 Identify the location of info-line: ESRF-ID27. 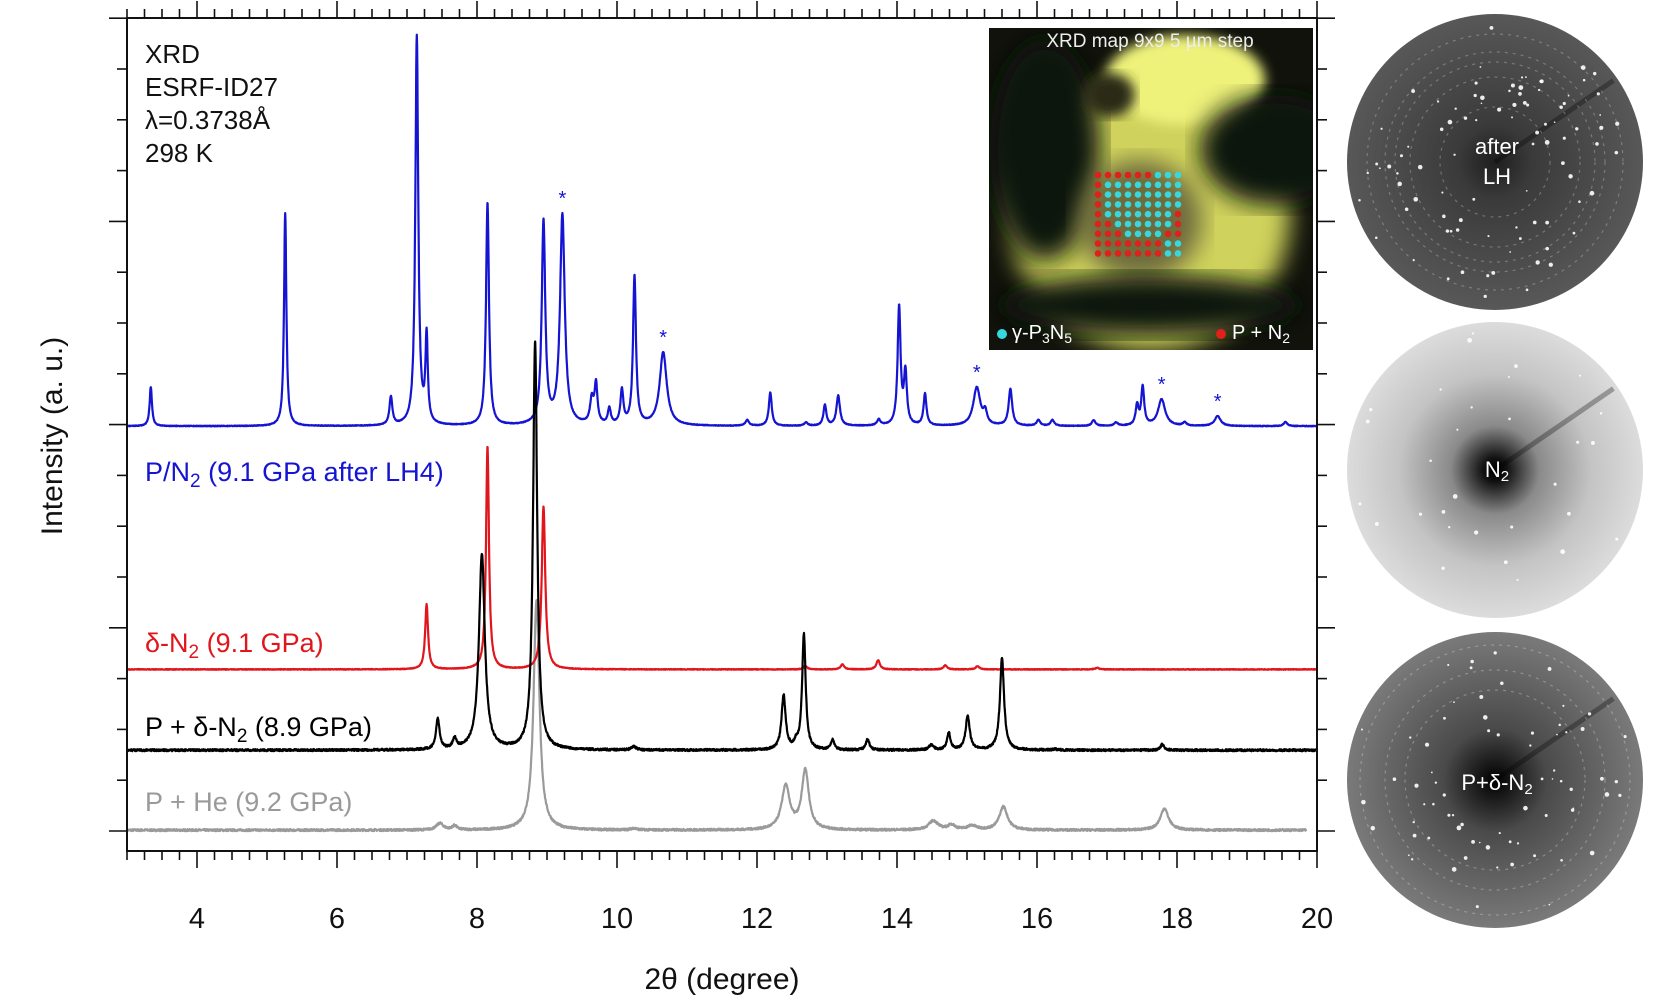
(211, 87).